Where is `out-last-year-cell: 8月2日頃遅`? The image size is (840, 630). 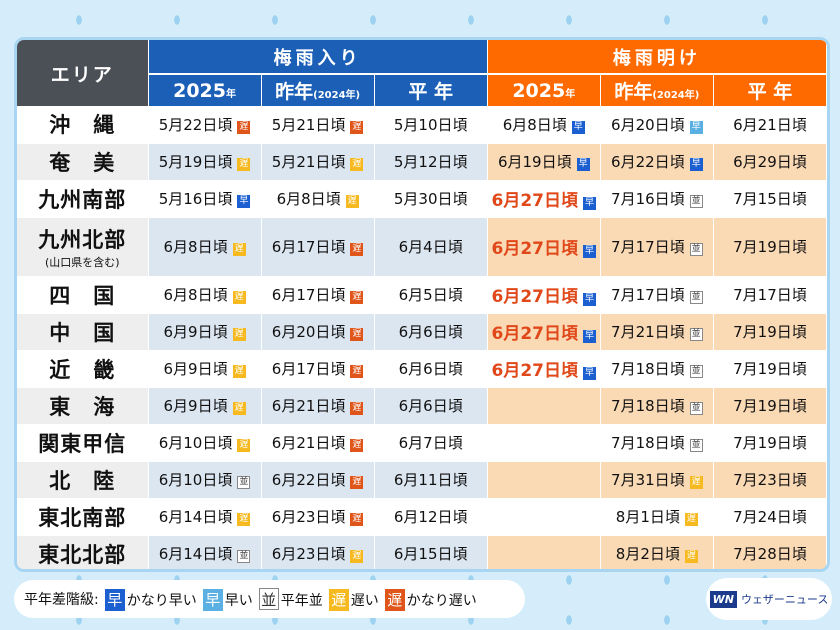 out-last-year-cell: 8月2日頃遅 is located at coordinates (657, 552).